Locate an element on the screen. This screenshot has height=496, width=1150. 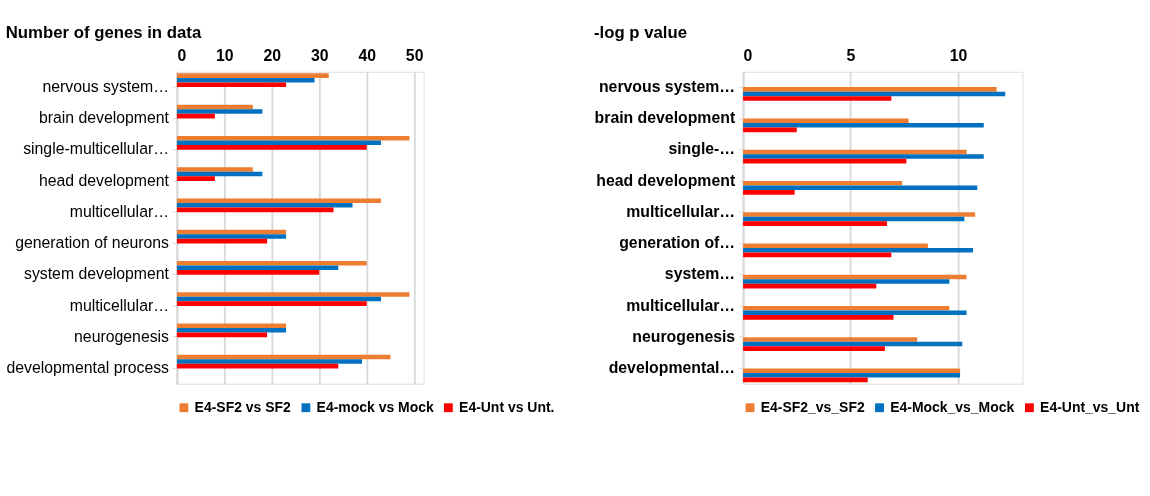
y-tick-label: generation of neurons is located at coordinates (92, 243).